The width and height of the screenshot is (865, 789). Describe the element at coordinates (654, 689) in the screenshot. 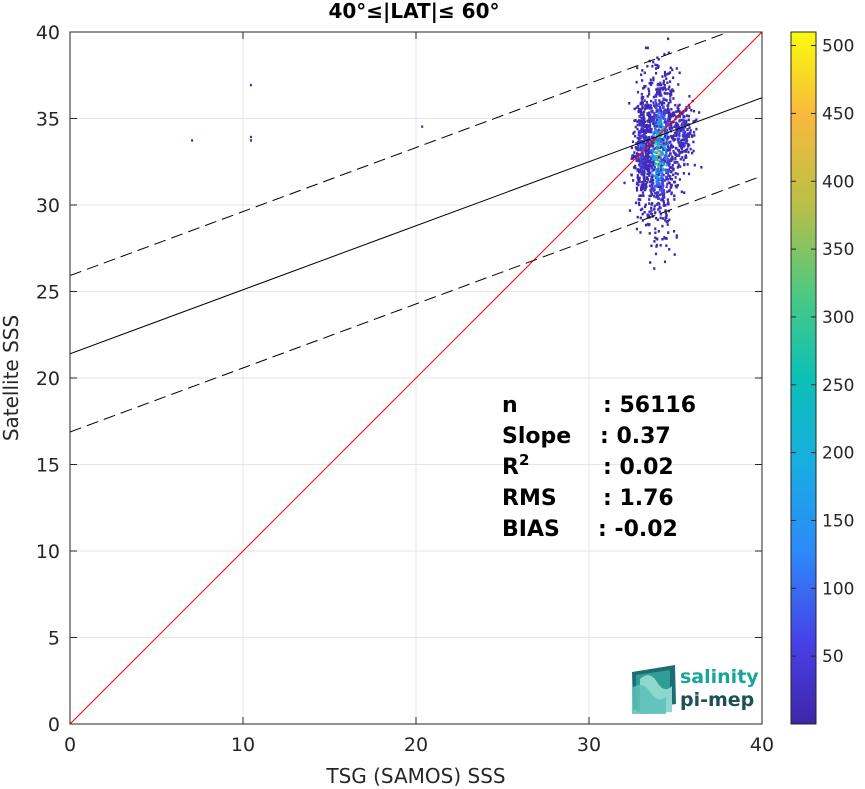

I see `wave-stack-icon` at that location.